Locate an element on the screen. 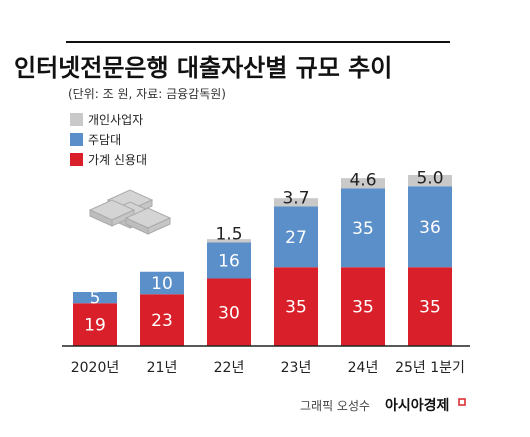 The width and height of the screenshot is (530, 437). value-label-주담대-2020년: 5 is located at coordinates (95, 299).